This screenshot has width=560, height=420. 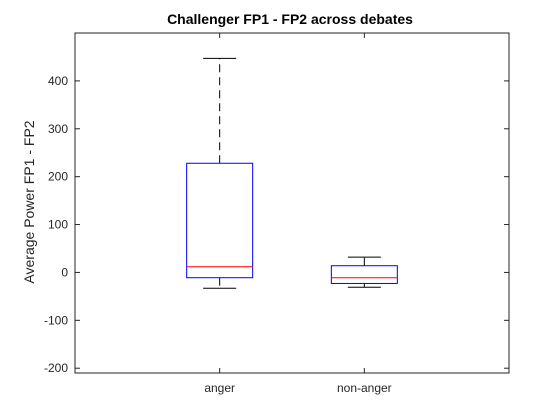 What do you see at coordinates (56, 320) in the screenshot?
I see `y-tick-label: -100` at bounding box center [56, 320].